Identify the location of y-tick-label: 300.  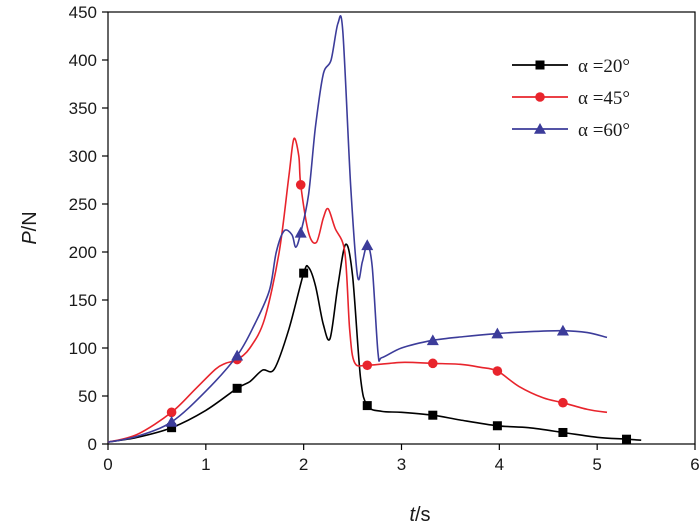
(83, 156).